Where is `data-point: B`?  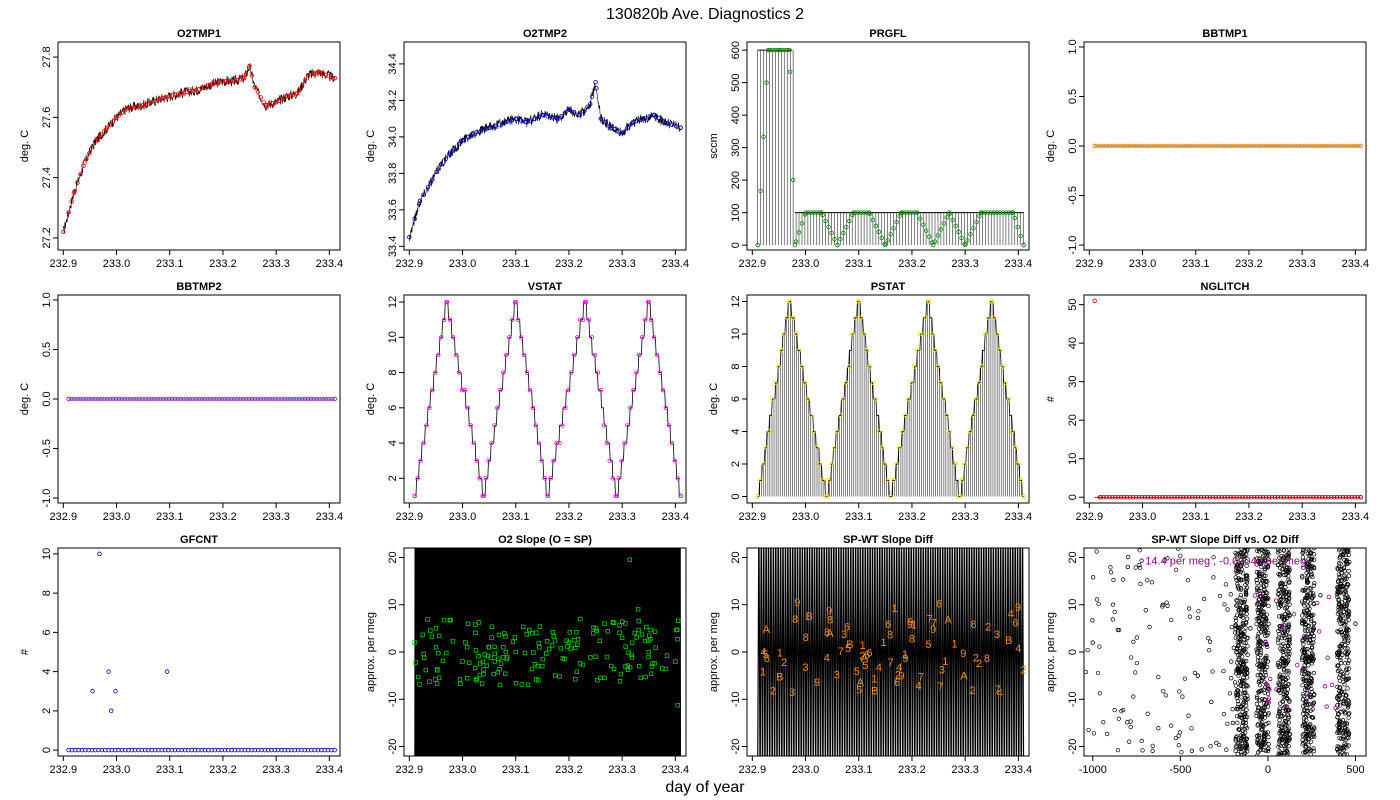
data-point: B is located at coordinates (874, 692).